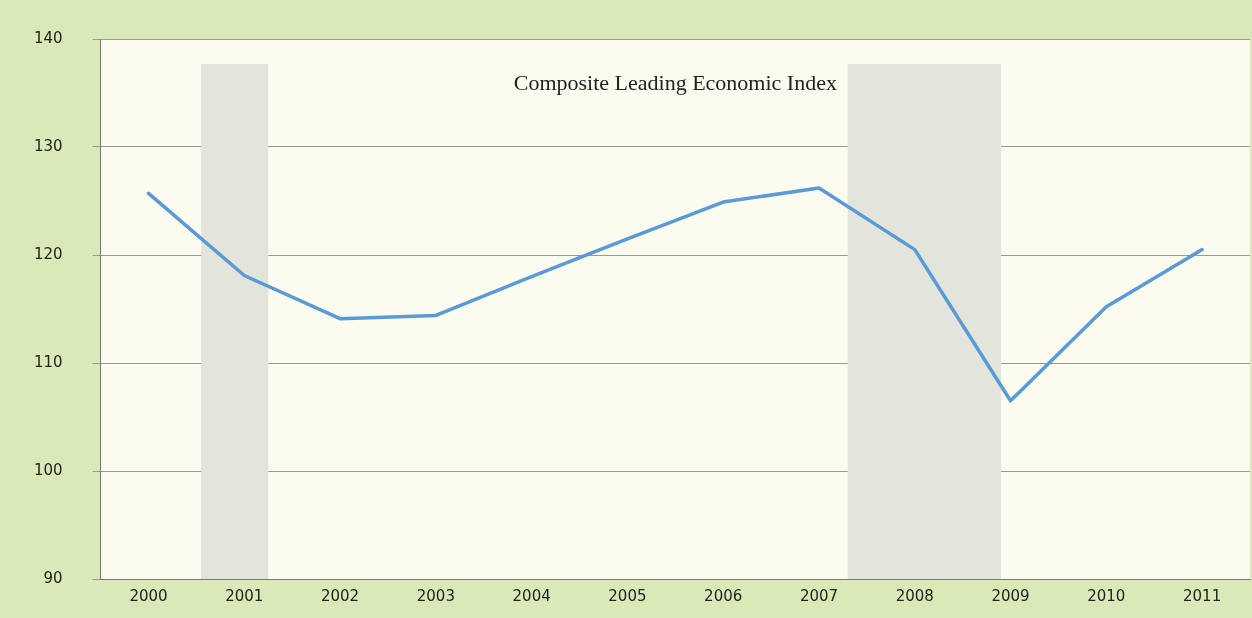  Describe the element at coordinates (48, 361) in the screenshot. I see `y-tick-label: 110` at that location.